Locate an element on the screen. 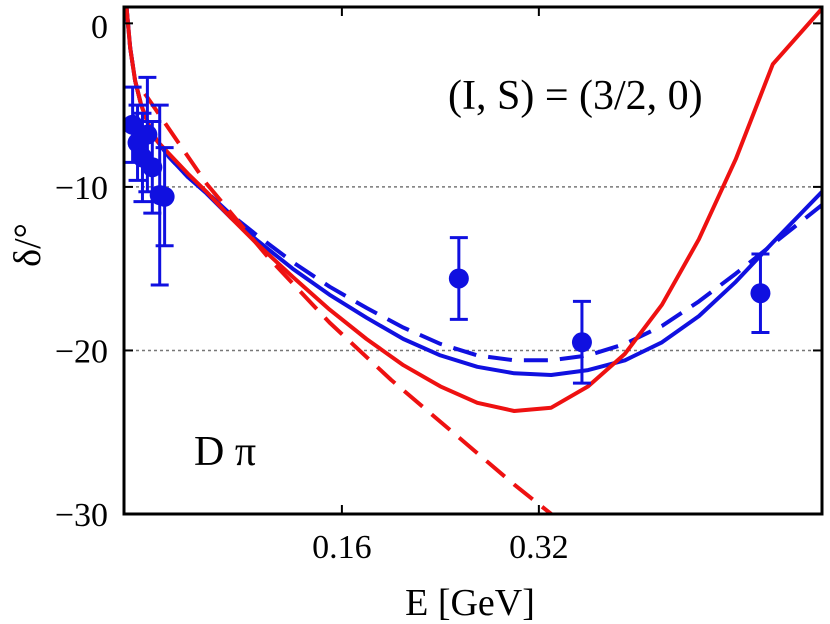  y-tick-label-1: −10 is located at coordinates (81, 188).